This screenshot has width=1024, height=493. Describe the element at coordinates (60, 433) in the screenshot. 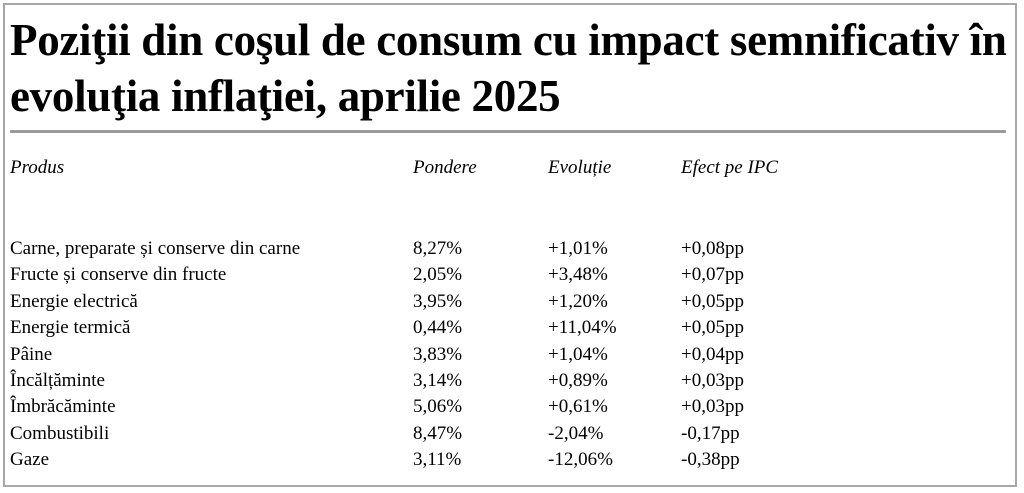

I see `table-cell: Combustibili` at that location.